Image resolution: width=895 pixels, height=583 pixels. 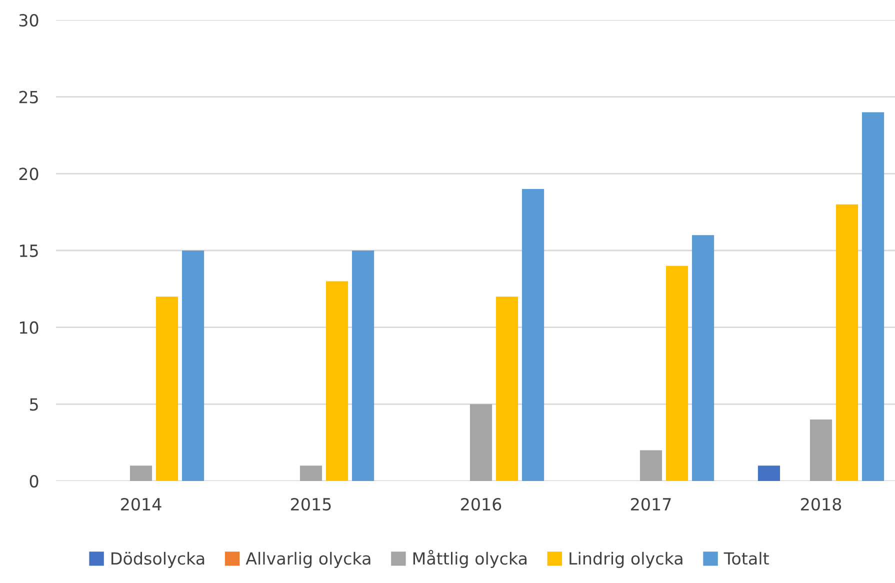 What do you see at coordinates (821, 504) in the screenshot?
I see `x-tick-label: 2018` at bounding box center [821, 504].